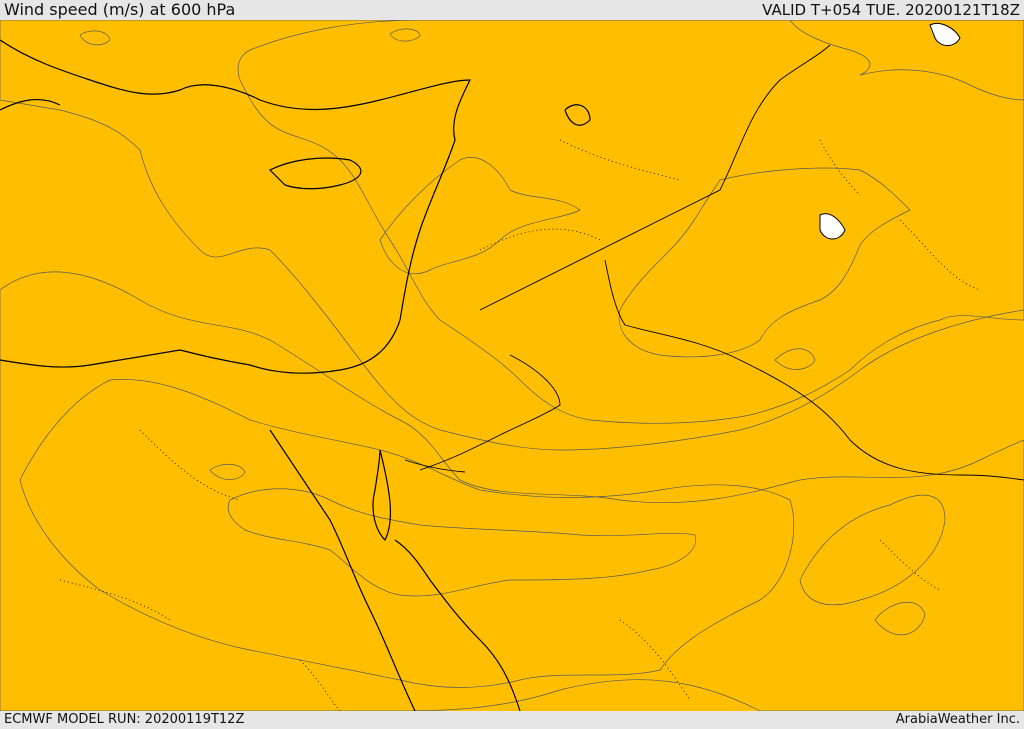  Describe the element at coordinates (832, 226) in the screenshot. I see `lake` at that location.